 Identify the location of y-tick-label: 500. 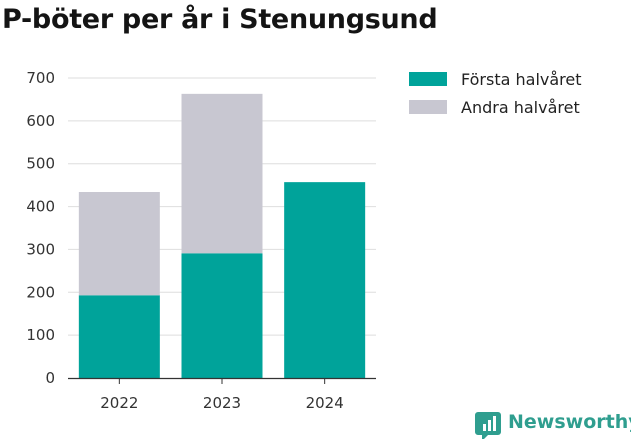
(40, 164).